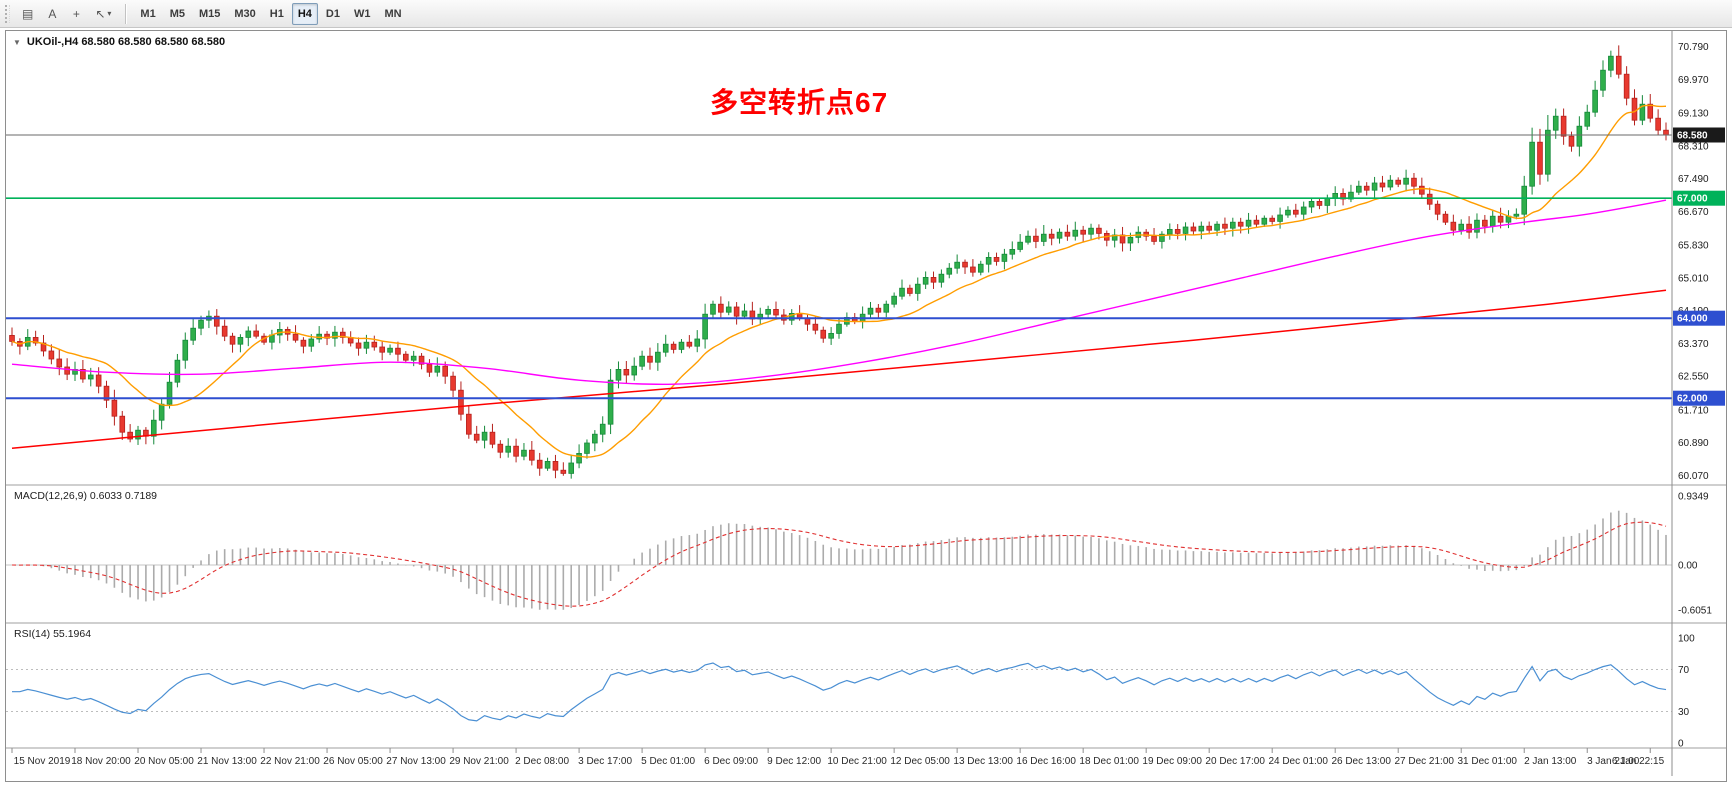 The image size is (1732, 790). What do you see at coordinates (290, 761) in the screenshot?
I see `svg-text: 22 Nov 21:00` at bounding box center [290, 761].